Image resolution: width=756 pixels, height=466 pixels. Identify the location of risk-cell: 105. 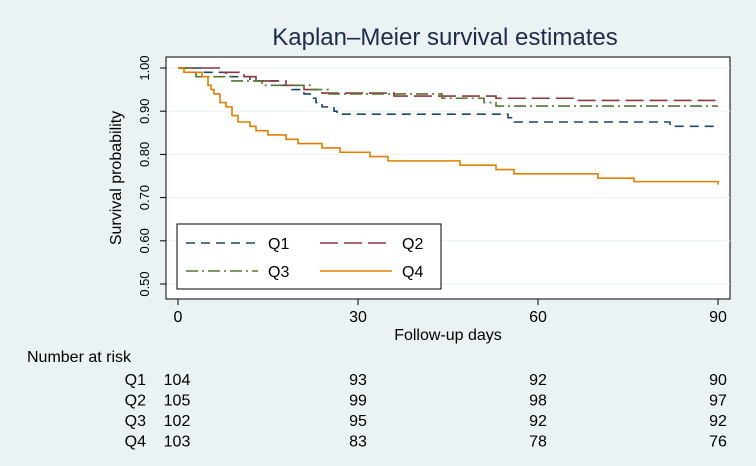
(177, 401).